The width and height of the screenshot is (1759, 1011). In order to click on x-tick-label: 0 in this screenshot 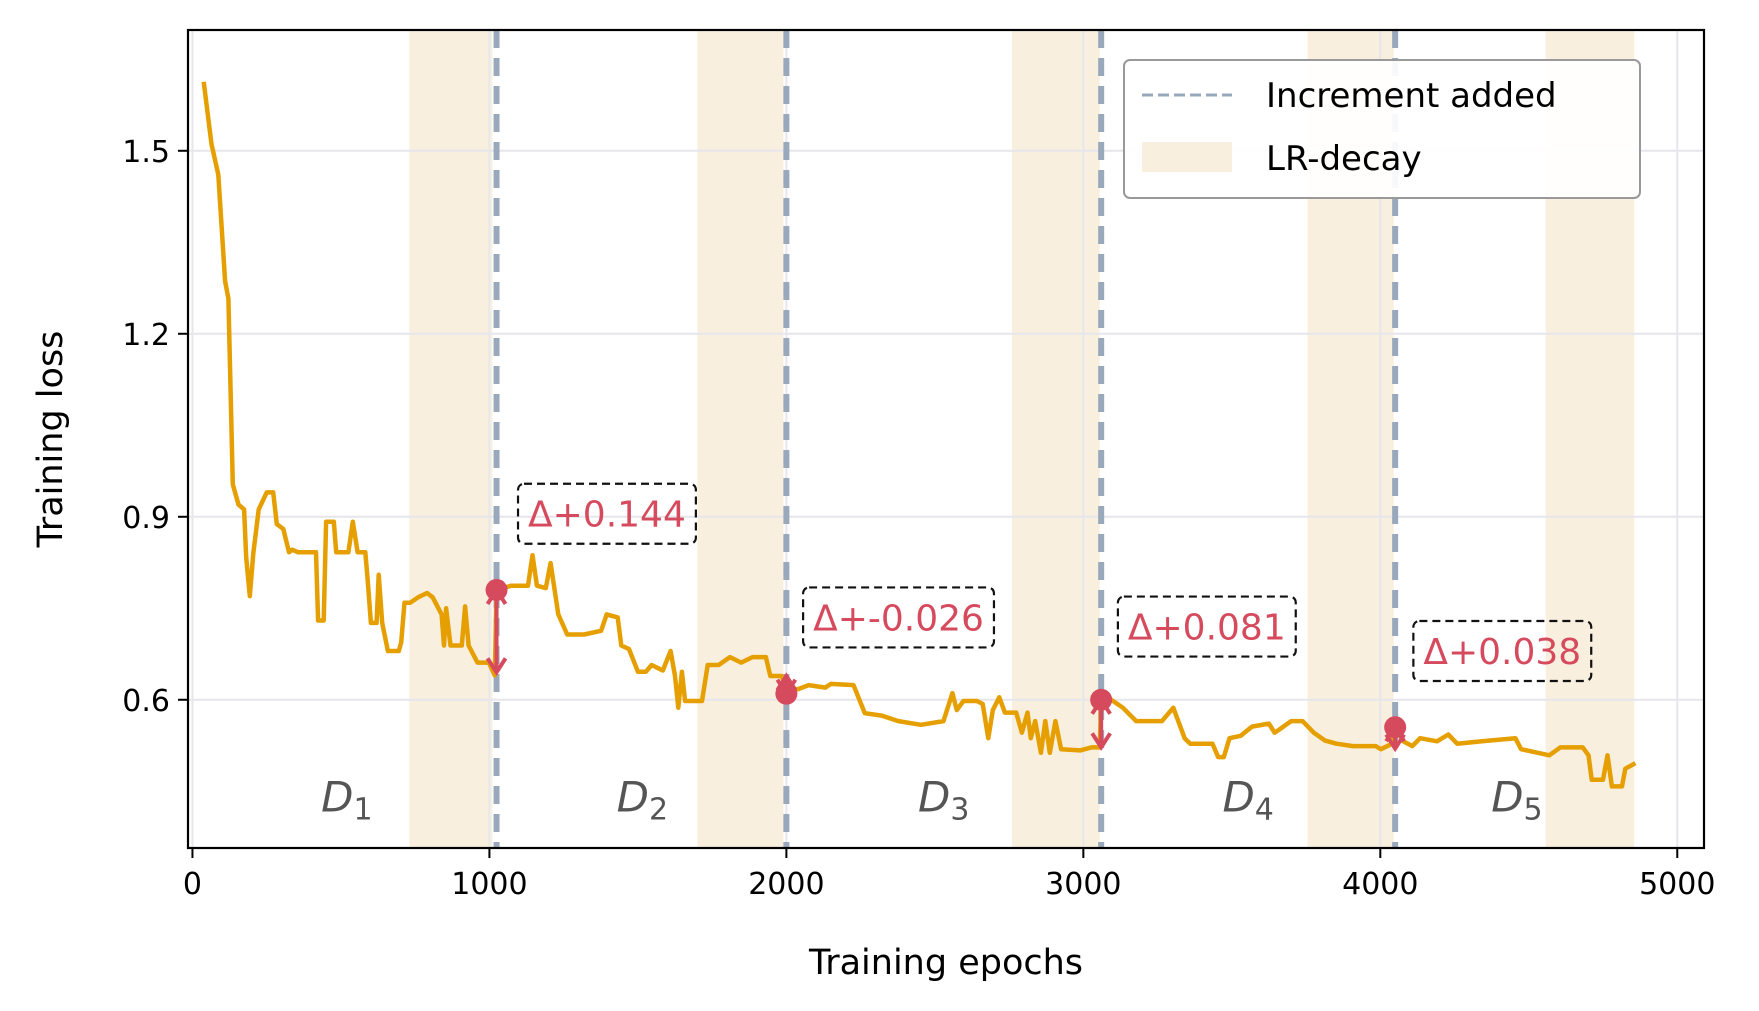, I will do `click(192, 884)`.